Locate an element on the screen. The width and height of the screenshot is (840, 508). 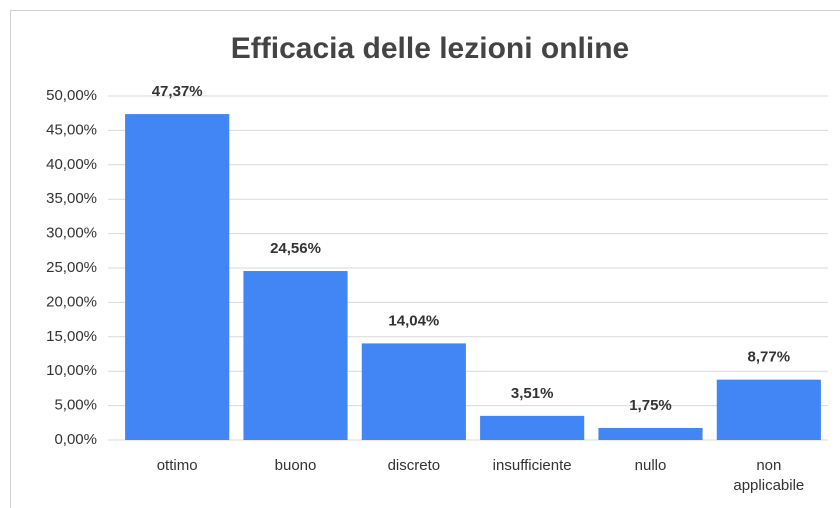
x-tick-label: buono is located at coordinates (295, 465).